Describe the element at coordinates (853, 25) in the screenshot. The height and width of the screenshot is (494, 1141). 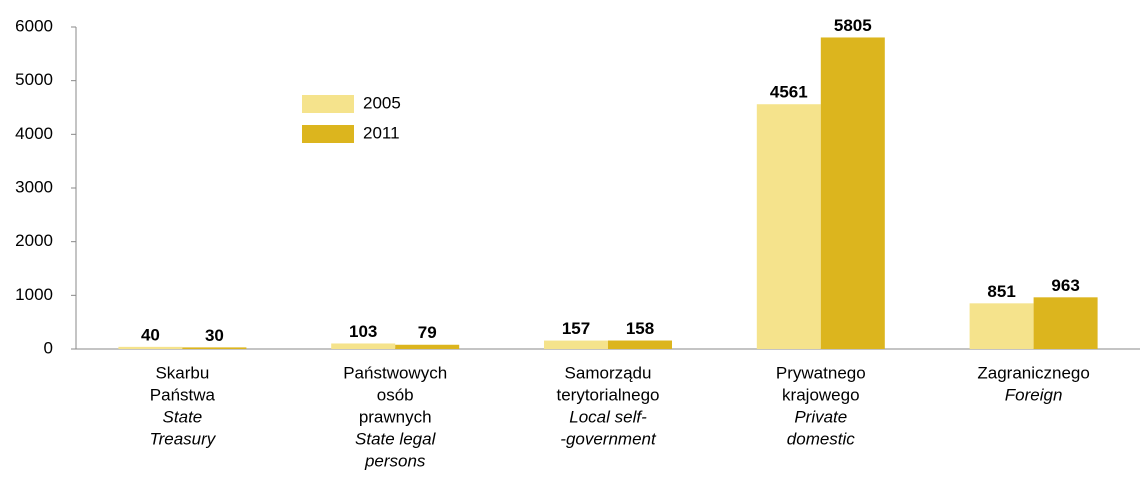
I see `value-label: 5805` at that location.